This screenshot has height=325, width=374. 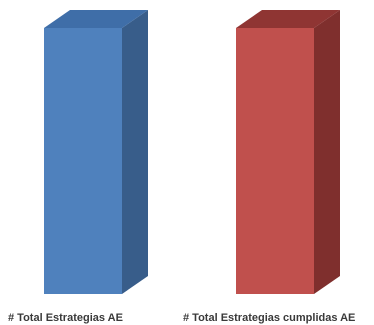 I want to click on bar-1-top, so click(x=288, y=19).